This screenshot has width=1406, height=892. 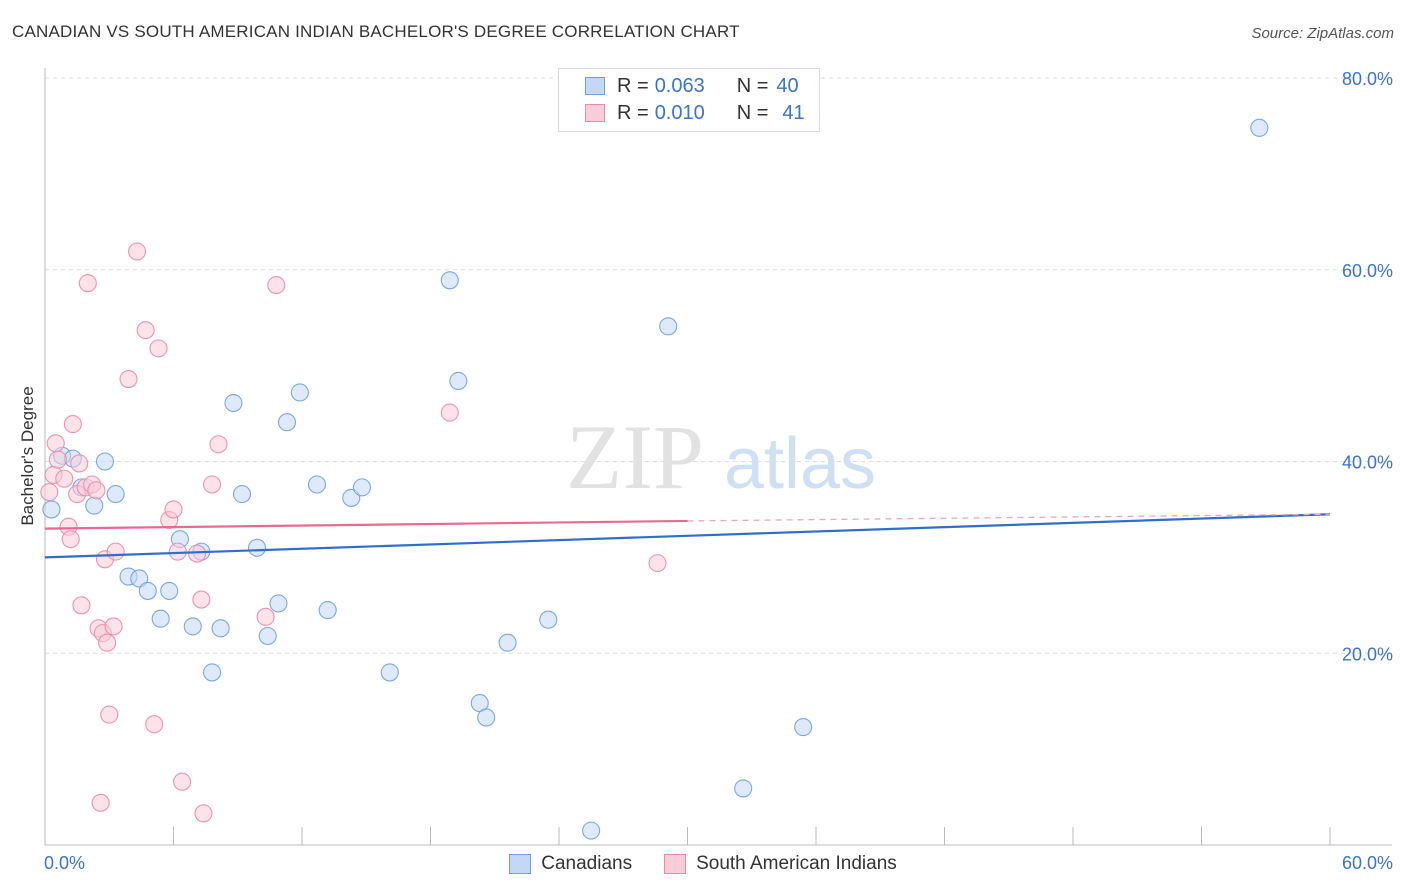 What do you see at coordinates (1322, 33) in the screenshot?
I see `source-credit: Source: ZipAtlas.com` at bounding box center [1322, 33].